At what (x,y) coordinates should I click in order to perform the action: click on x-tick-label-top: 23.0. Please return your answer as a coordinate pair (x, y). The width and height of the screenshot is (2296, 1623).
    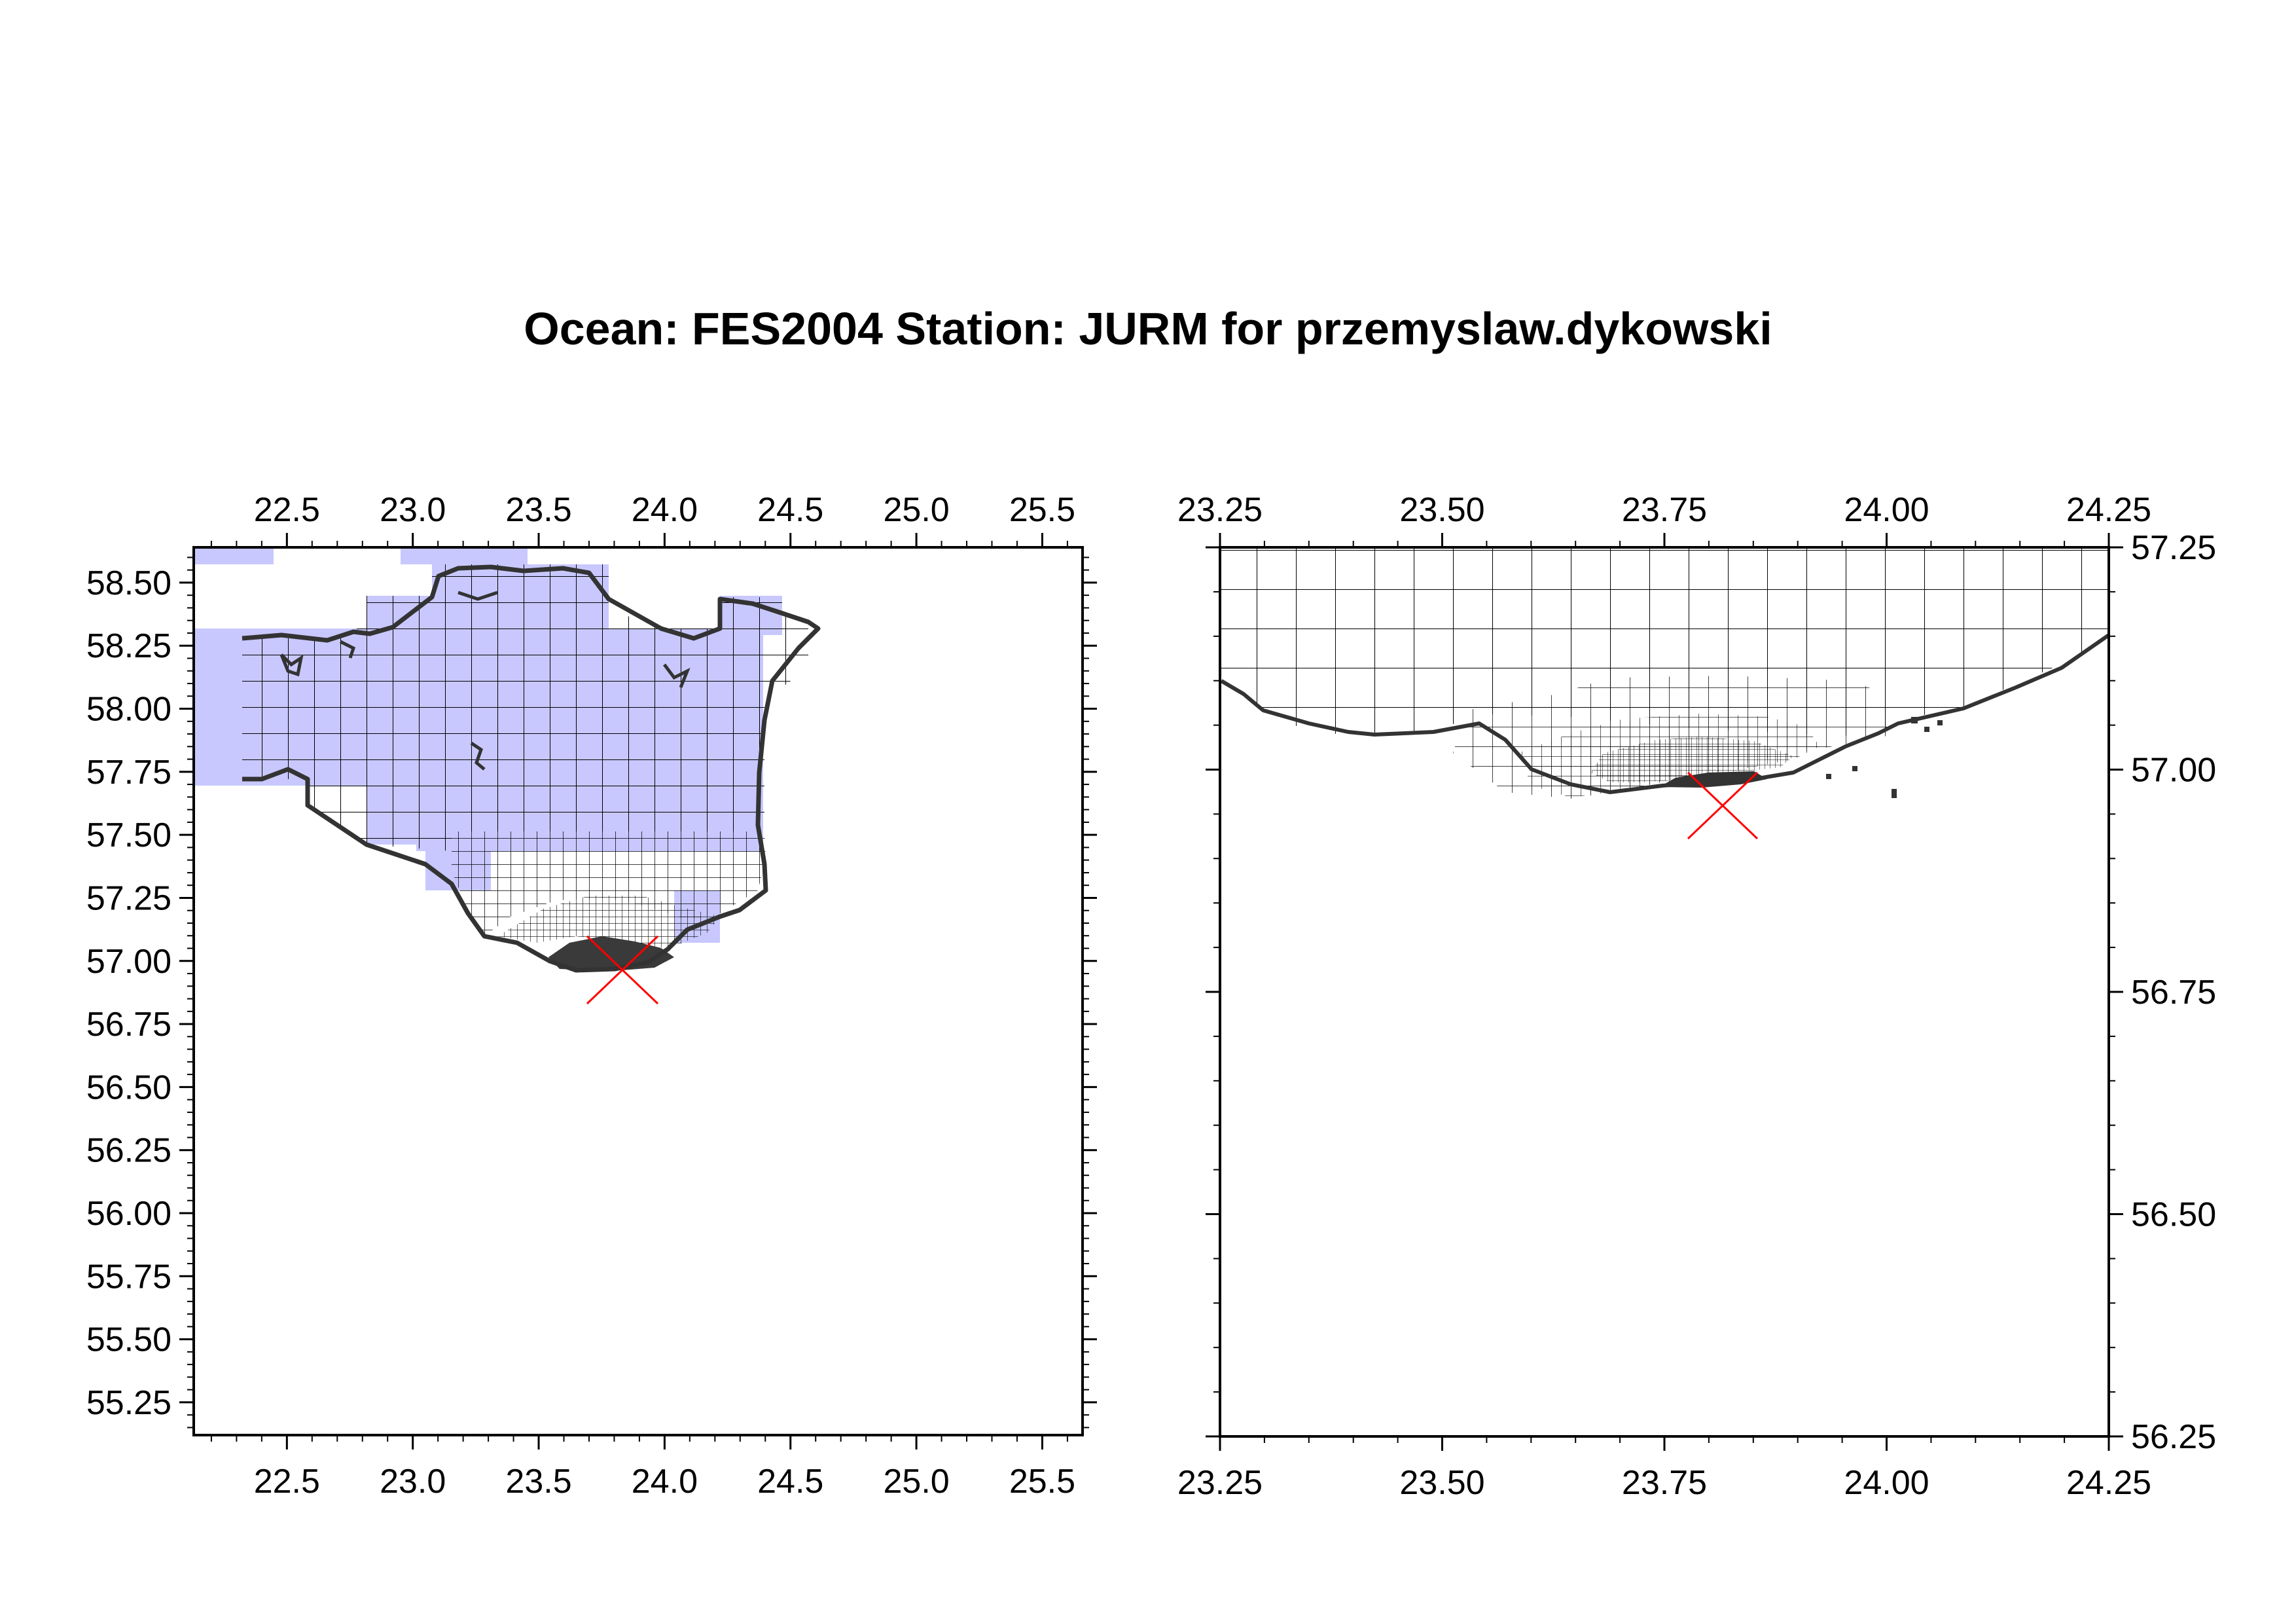
    Looking at the image, I should click on (413, 510).